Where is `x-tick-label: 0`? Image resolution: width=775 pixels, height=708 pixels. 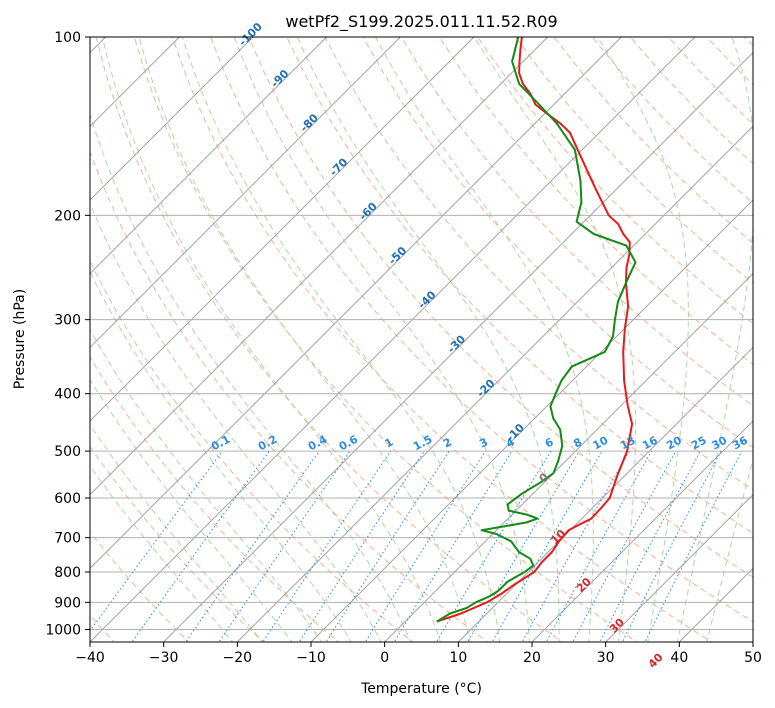 x-tick-label: 0 is located at coordinates (384, 658).